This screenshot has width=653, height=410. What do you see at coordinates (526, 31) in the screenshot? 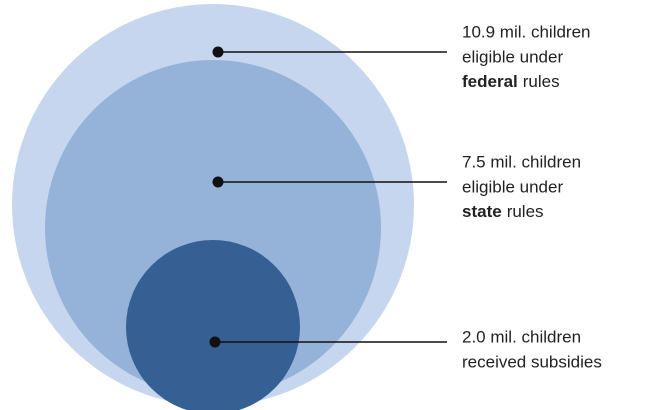
I see `label-line: 10.9 mil. children` at bounding box center [526, 31].